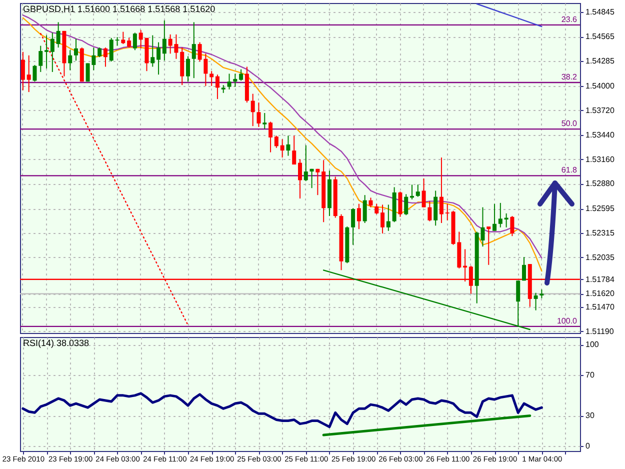 This screenshot has width=625, height=469. I want to click on y-tick-label: 1.53440, so click(600, 135).